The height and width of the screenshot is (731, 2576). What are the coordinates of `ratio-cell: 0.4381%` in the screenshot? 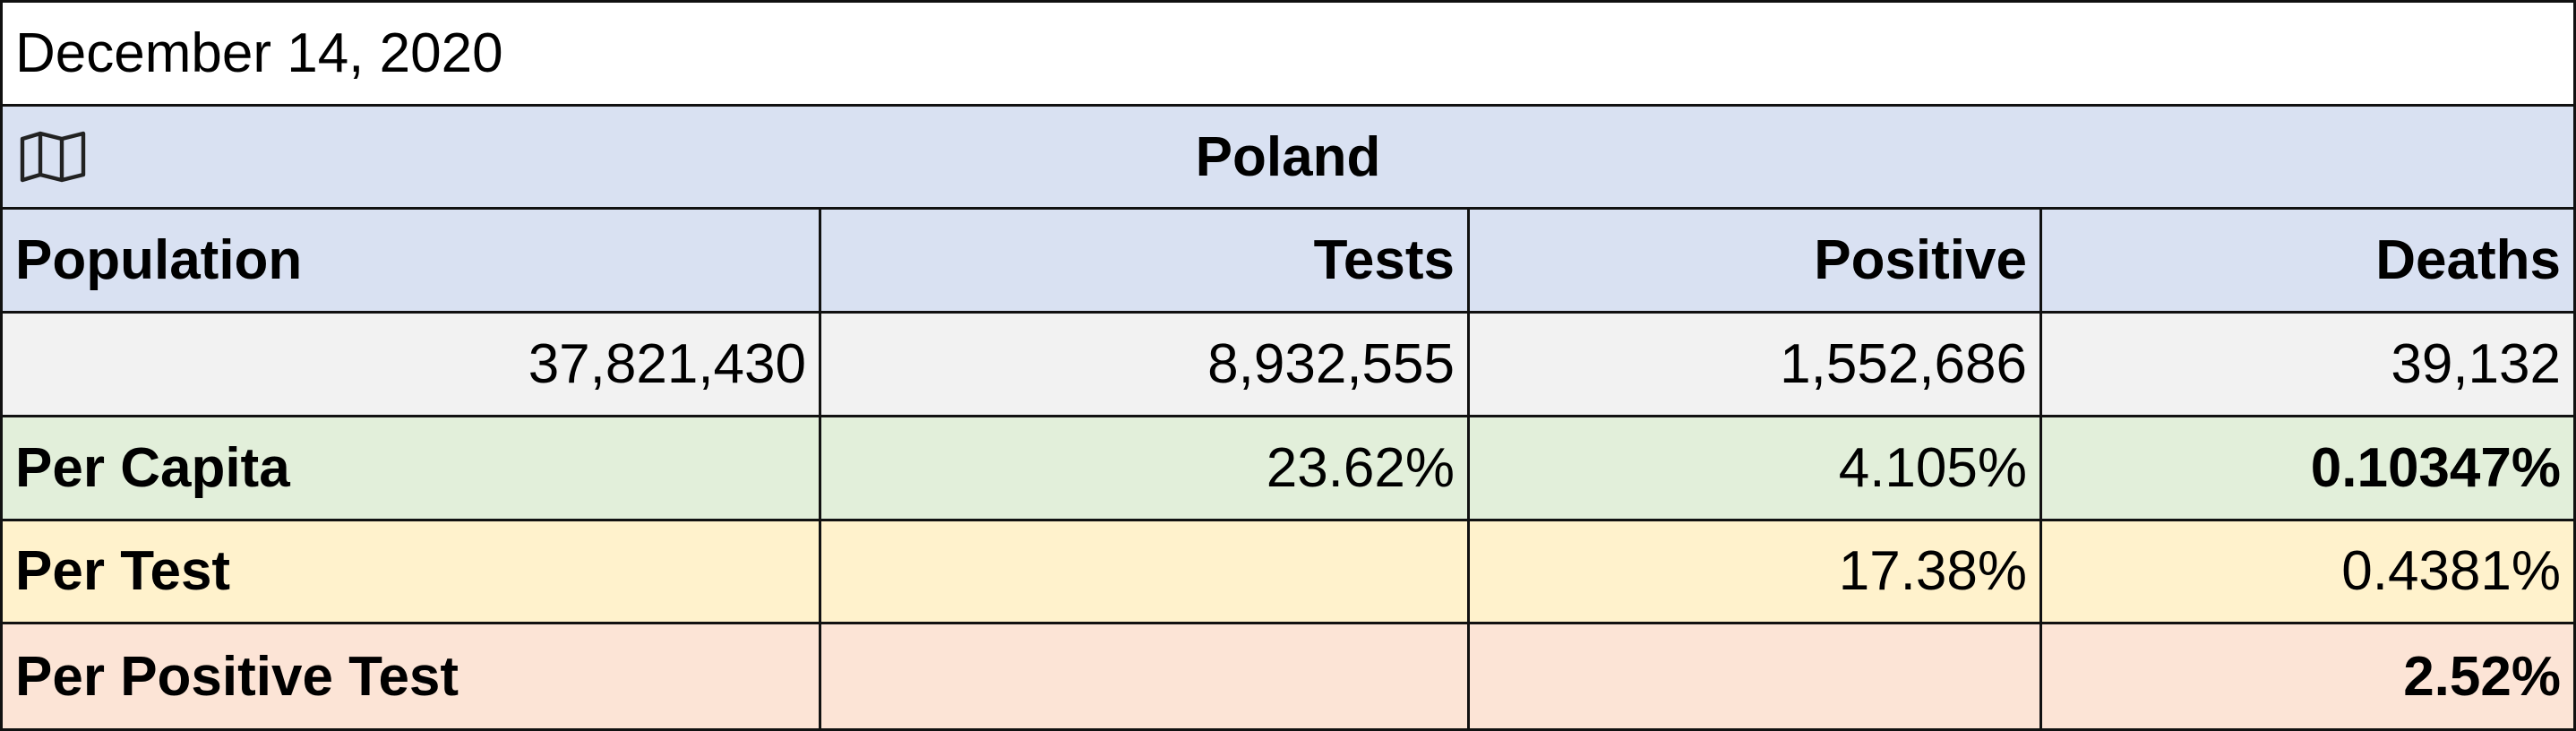 It's located at (2307, 572).